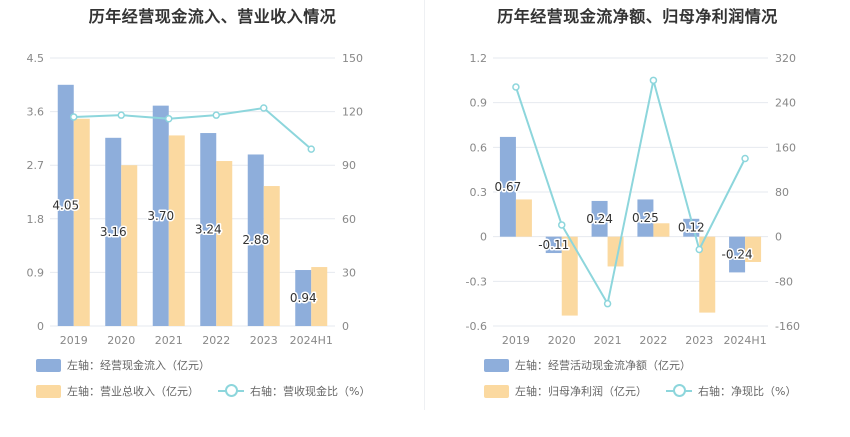 The image size is (850, 437). I want to click on bar-data-label: 0.67, so click(508, 187).